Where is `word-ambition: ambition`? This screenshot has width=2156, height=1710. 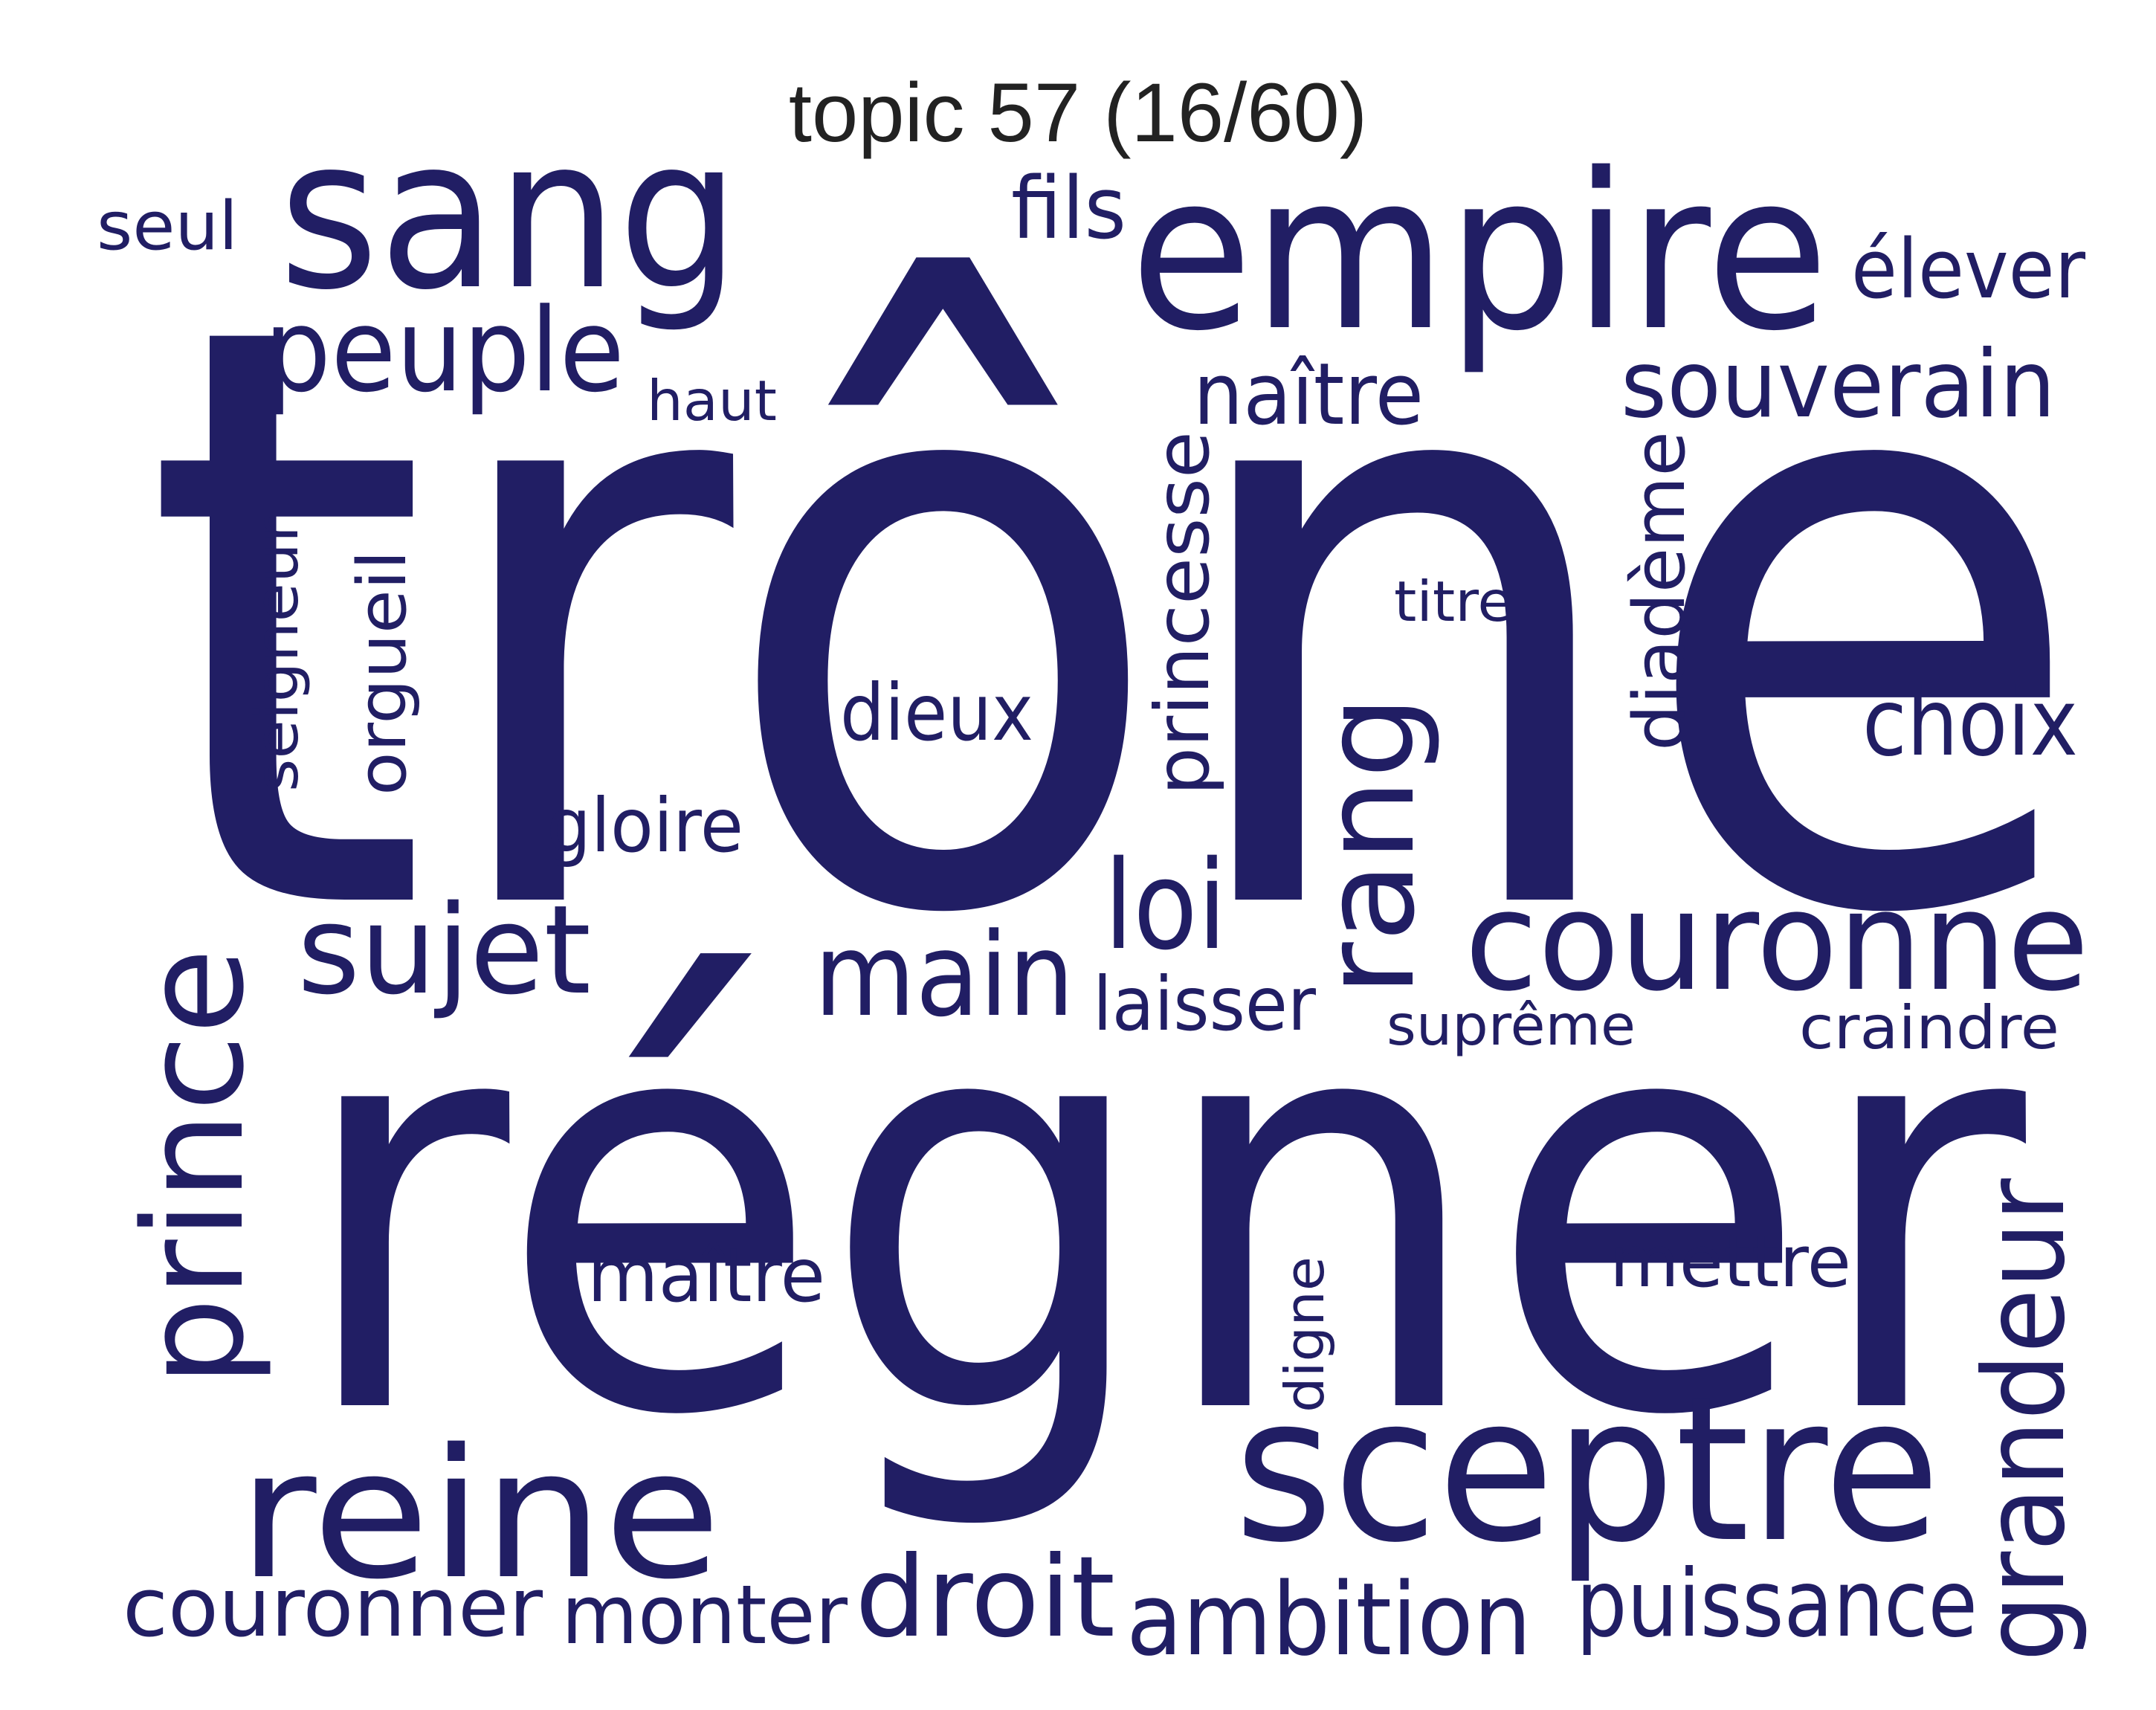
word-ambition: ambition is located at coordinates (1329, 1620).